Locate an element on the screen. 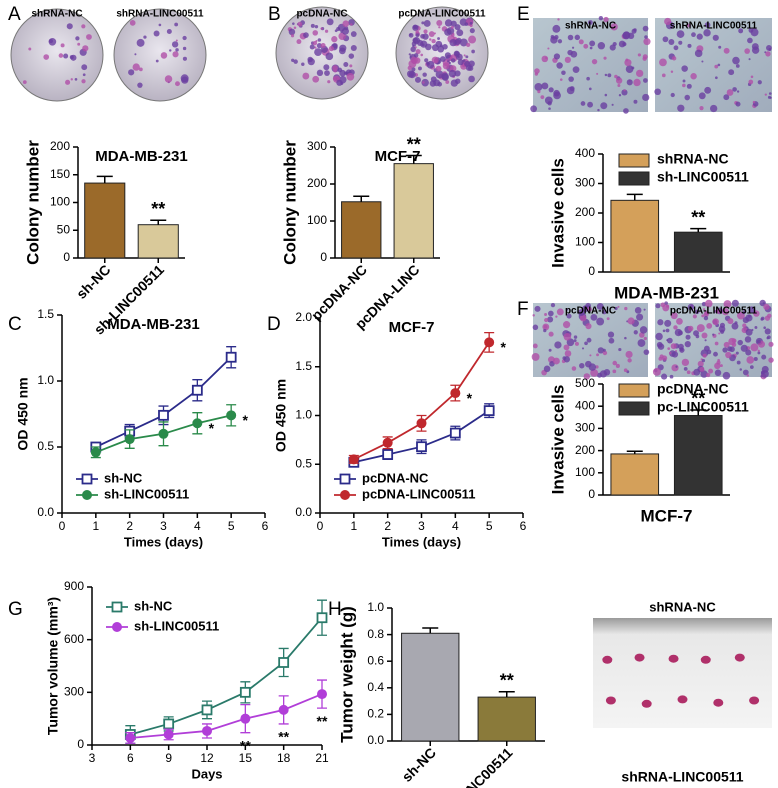  legend-label: pcDNA-LINC00511 is located at coordinates (418, 493).